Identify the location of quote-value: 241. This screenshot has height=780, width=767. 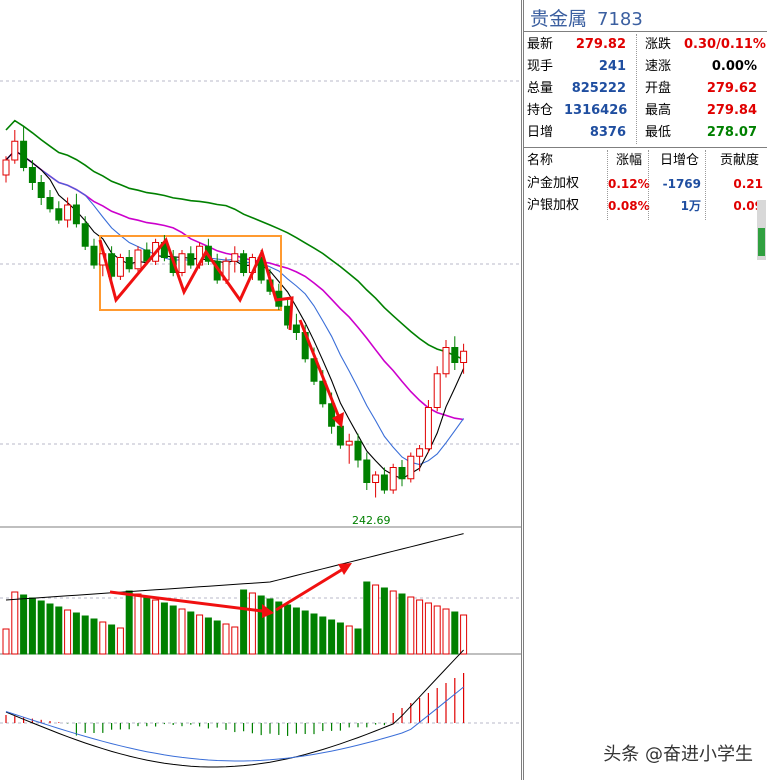
(612, 66).